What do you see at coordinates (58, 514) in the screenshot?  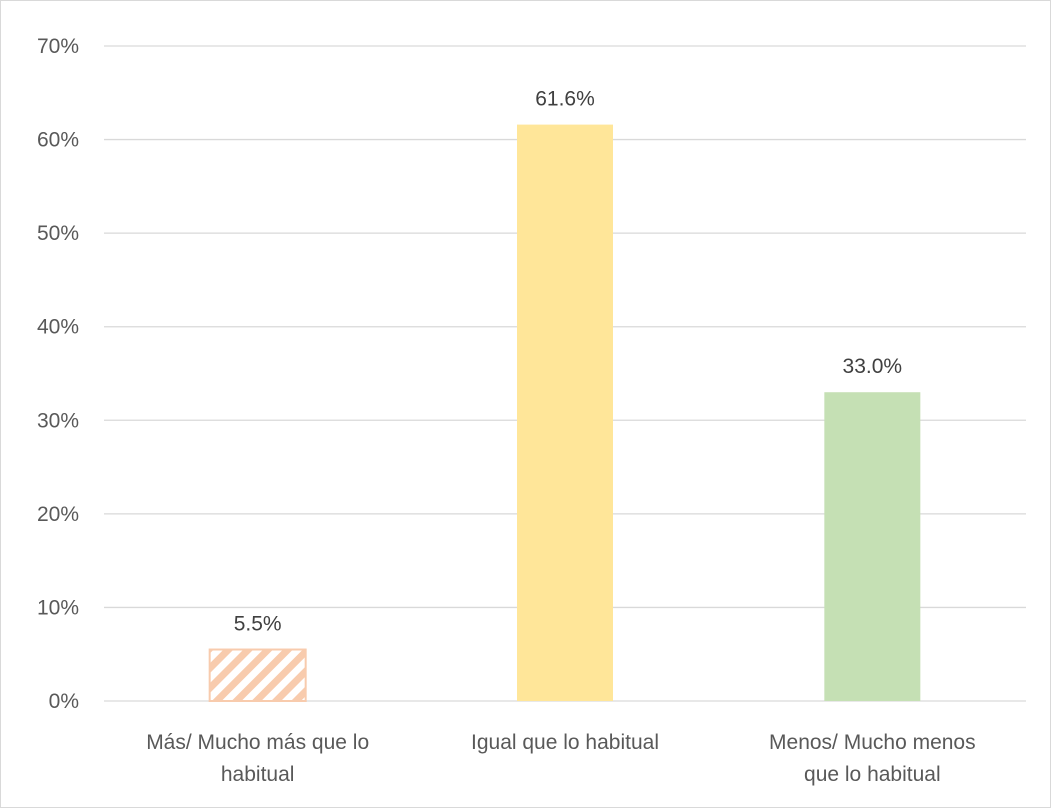 I see `y-tick-label: 20%` at bounding box center [58, 514].